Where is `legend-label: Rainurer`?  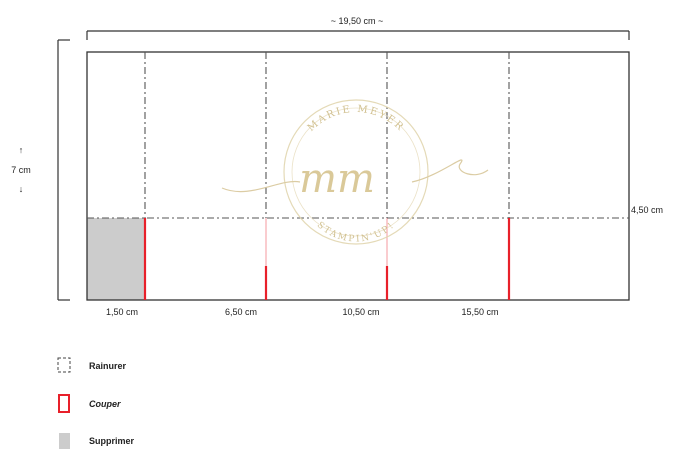
legend-label: Rainurer is located at coordinates (108, 366).